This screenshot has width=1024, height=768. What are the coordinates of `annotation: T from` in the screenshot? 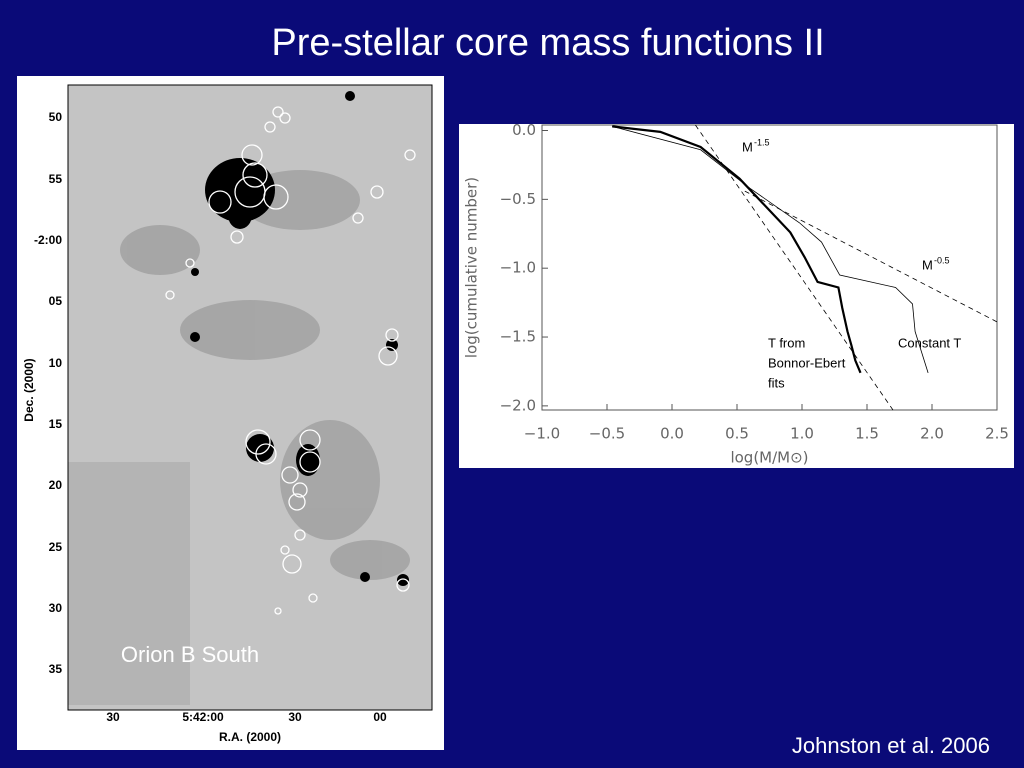 It's located at (786, 342).